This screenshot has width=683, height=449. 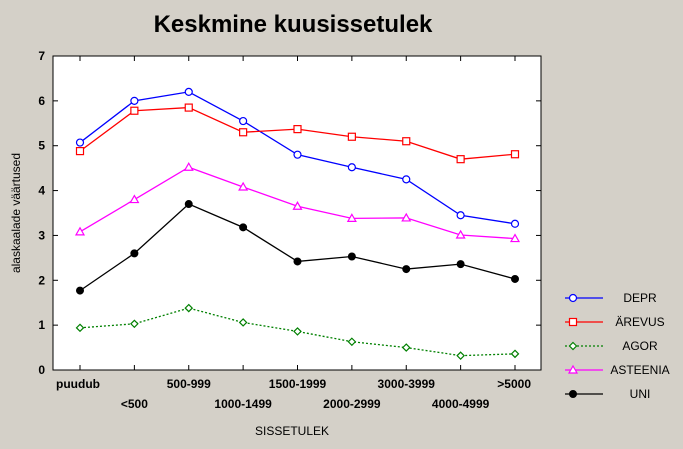 I want to click on series-line, so click(x=297, y=332).